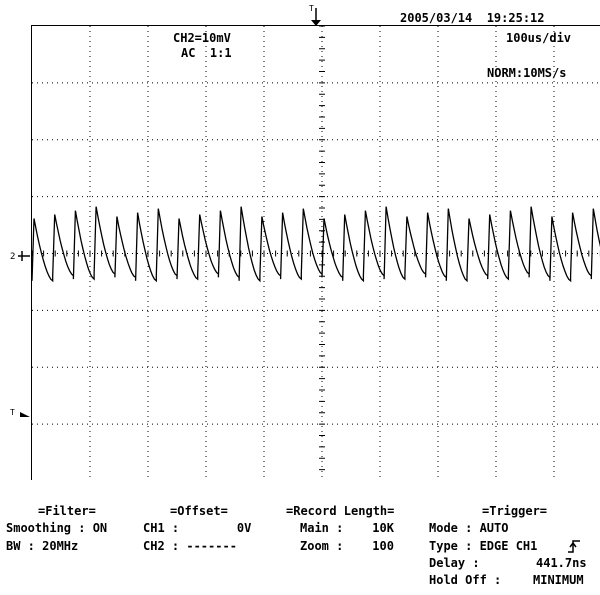 This screenshot has height=595, width=600. Describe the element at coordinates (197, 528) in the screenshot. I see `offset-ch1: CH1 : 0V` at that location.